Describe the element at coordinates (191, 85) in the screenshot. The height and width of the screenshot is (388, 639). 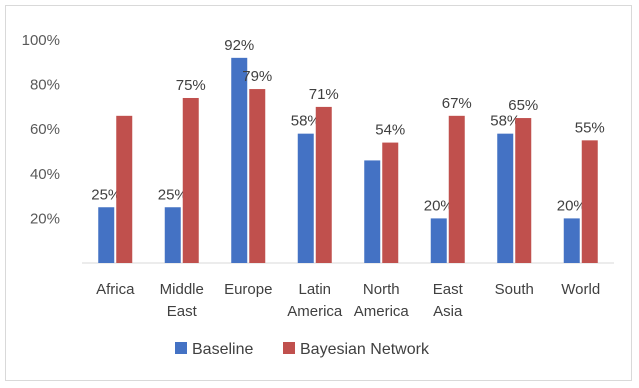
I see `data-label: 75%` at that location.